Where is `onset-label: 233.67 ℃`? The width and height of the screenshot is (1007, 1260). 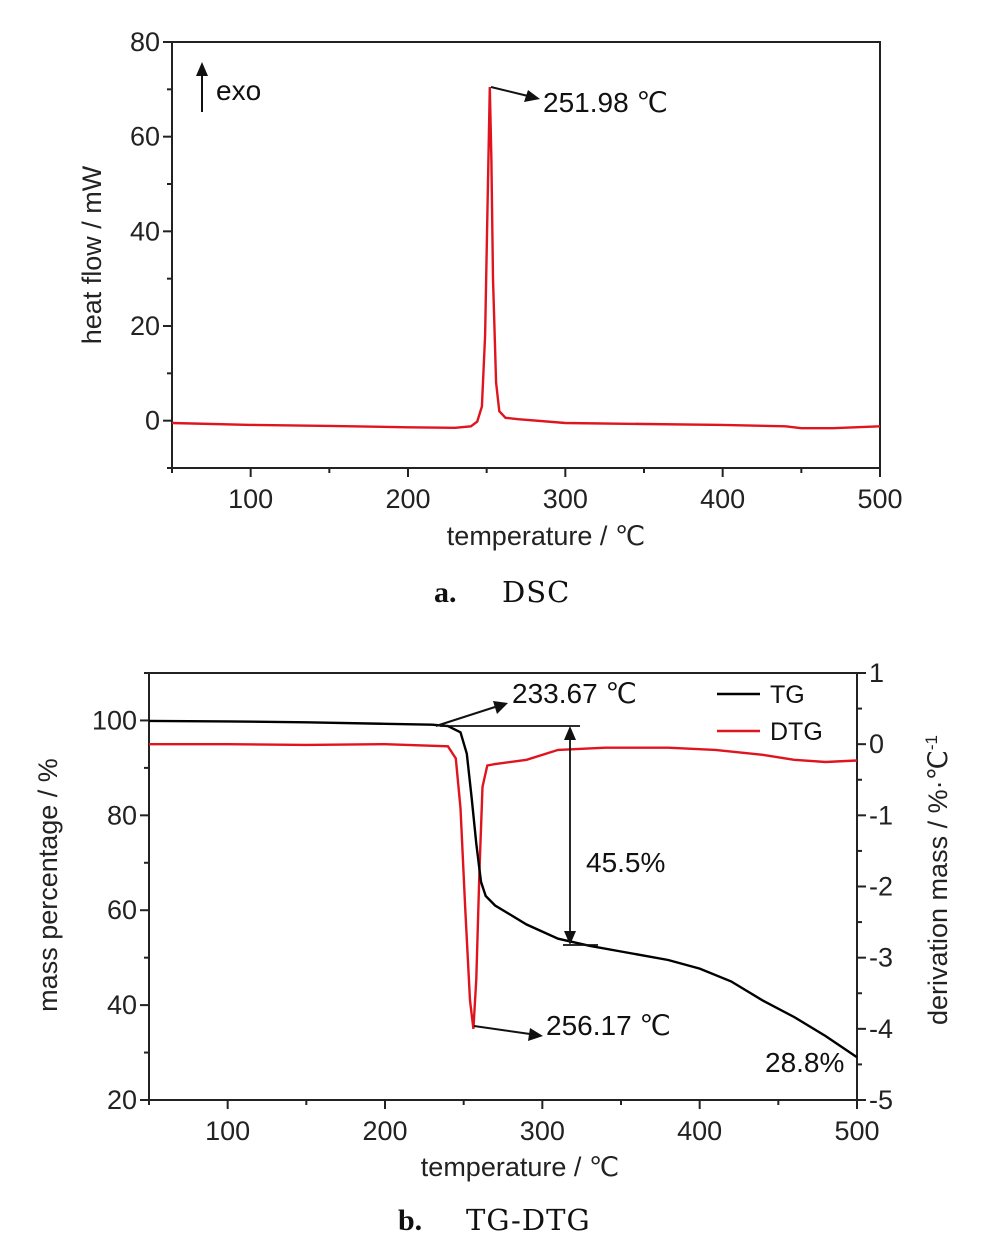
onset-label: 233.67 ℃ is located at coordinates (574, 693).